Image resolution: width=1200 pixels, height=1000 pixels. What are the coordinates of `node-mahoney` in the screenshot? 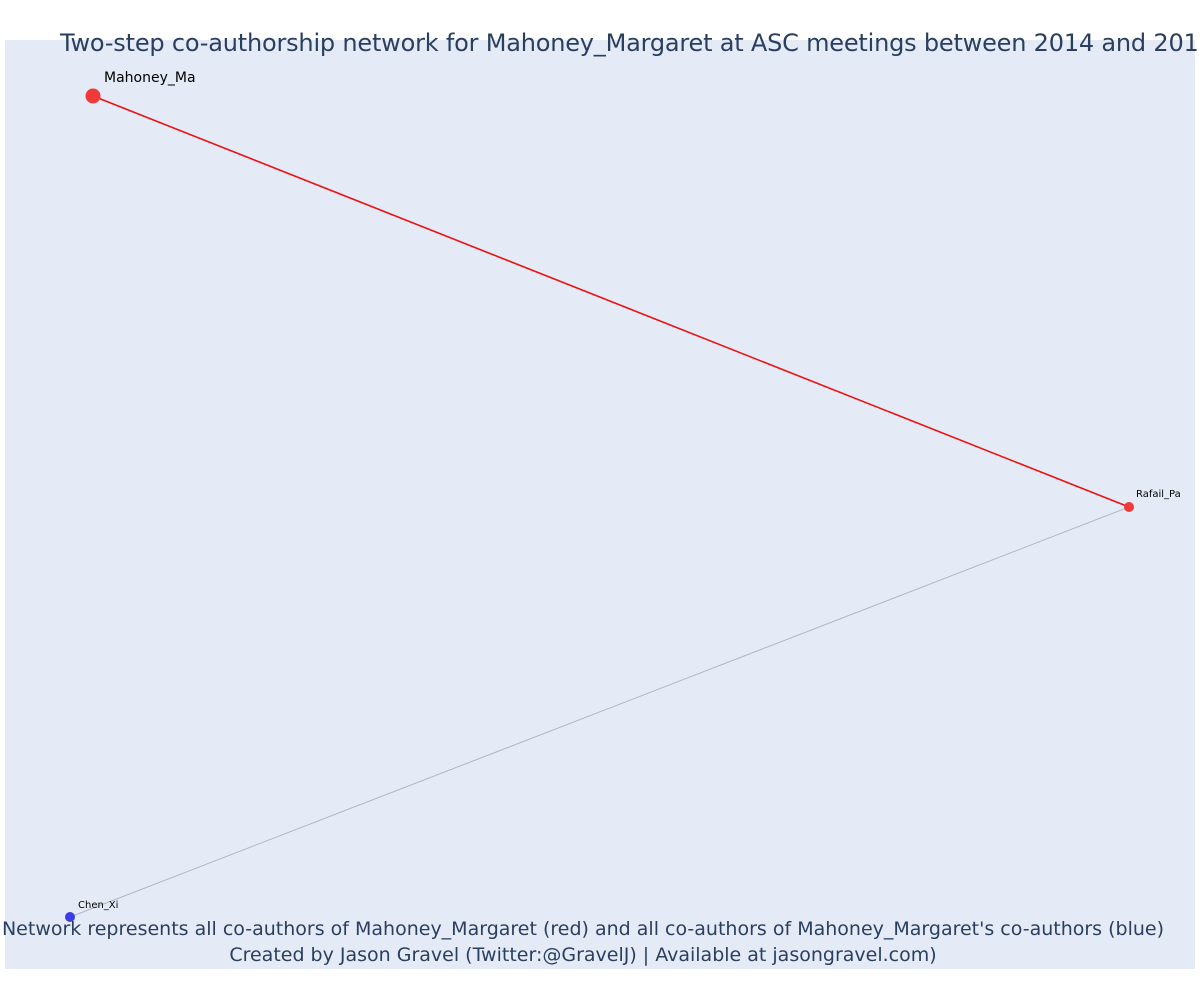 It's located at (93, 96).